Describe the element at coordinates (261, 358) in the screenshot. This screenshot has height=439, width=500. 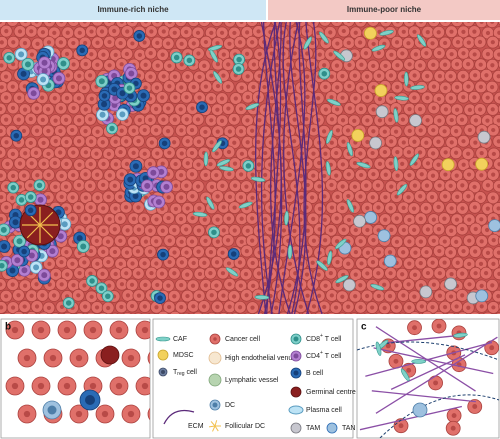
I see `legend-label: High endothelial venule` at that location.